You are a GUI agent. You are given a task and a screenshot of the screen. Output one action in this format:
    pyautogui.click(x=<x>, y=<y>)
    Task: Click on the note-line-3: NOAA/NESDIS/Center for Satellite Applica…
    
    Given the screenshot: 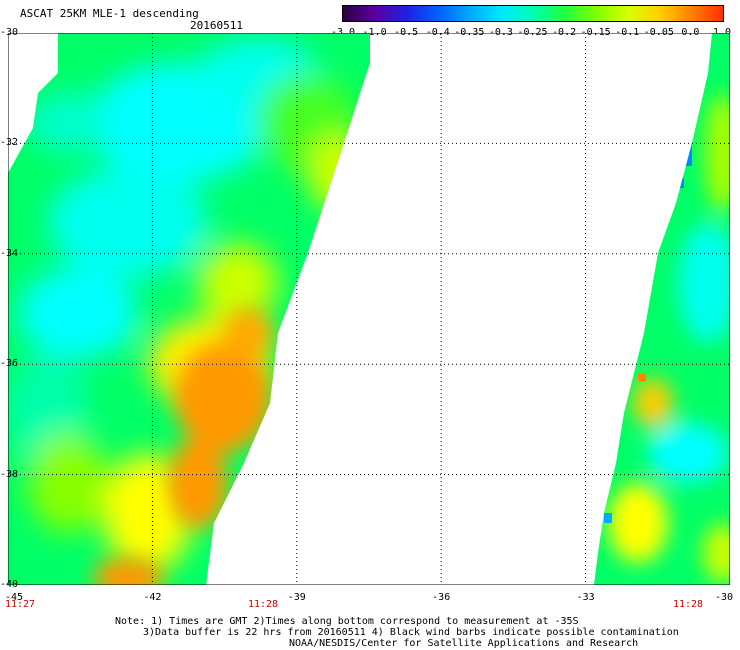 What is the action you would take?
    pyautogui.click(x=464, y=643)
    